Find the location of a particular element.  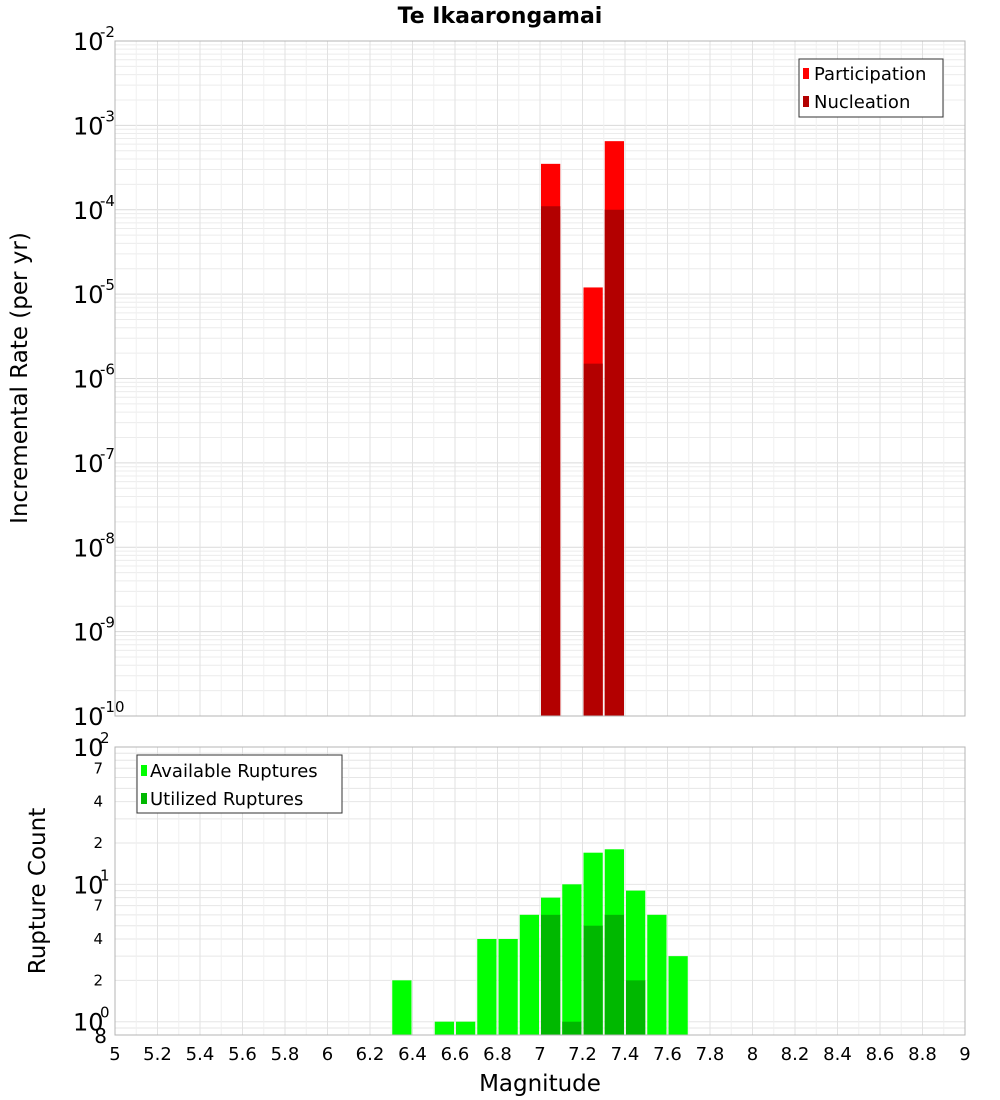

y-tick-exponent: -5 is located at coordinates (107, 285).